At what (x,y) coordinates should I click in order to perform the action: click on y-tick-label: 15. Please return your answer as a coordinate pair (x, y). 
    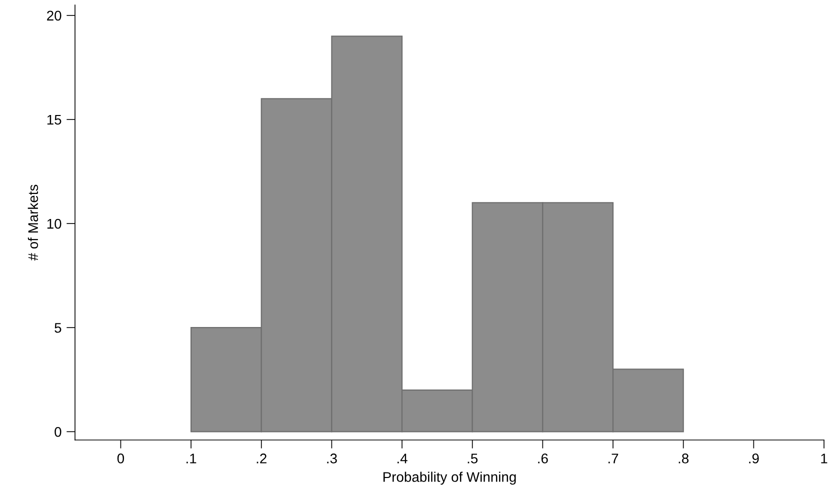
    Looking at the image, I should click on (54, 119).